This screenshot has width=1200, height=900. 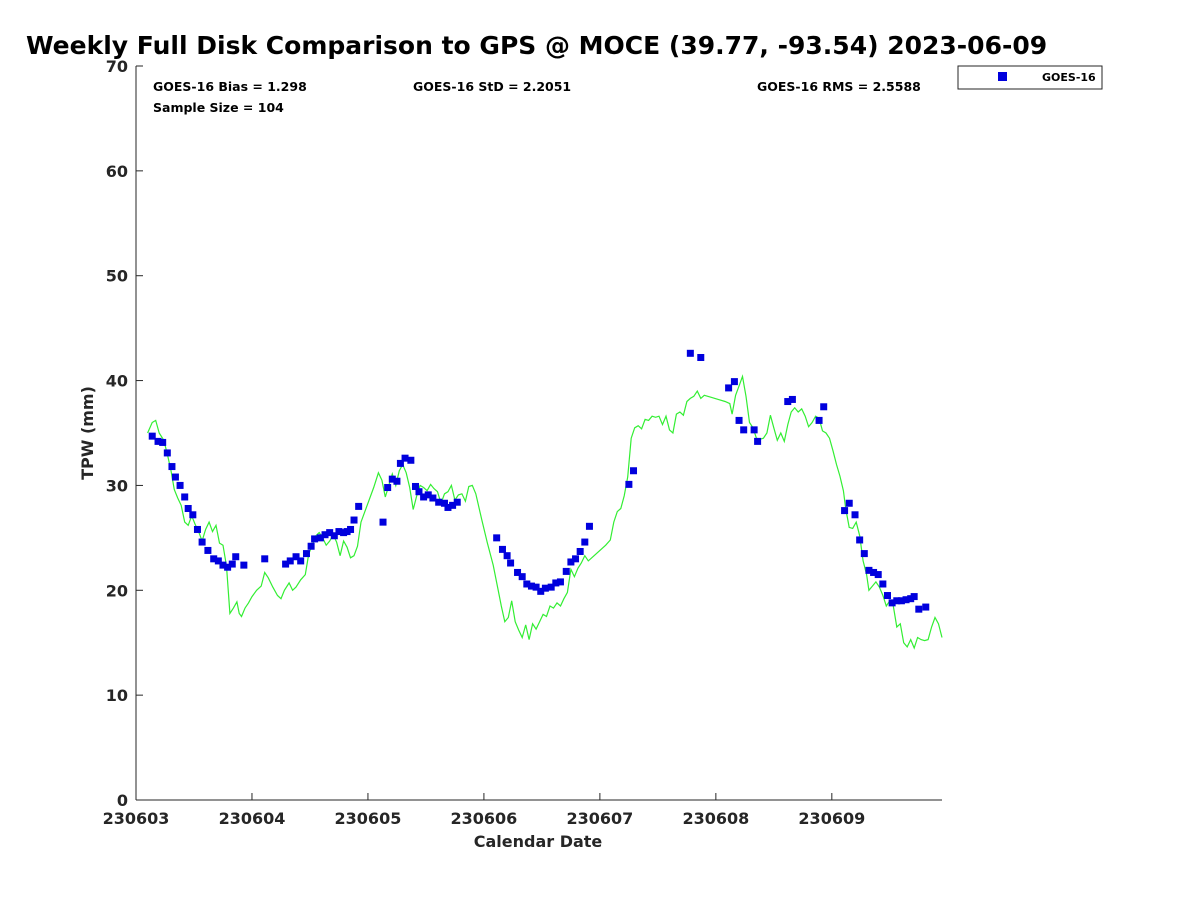 What do you see at coordinates (136, 818) in the screenshot?
I see `x-tick-label: 230603` at bounding box center [136, 818].